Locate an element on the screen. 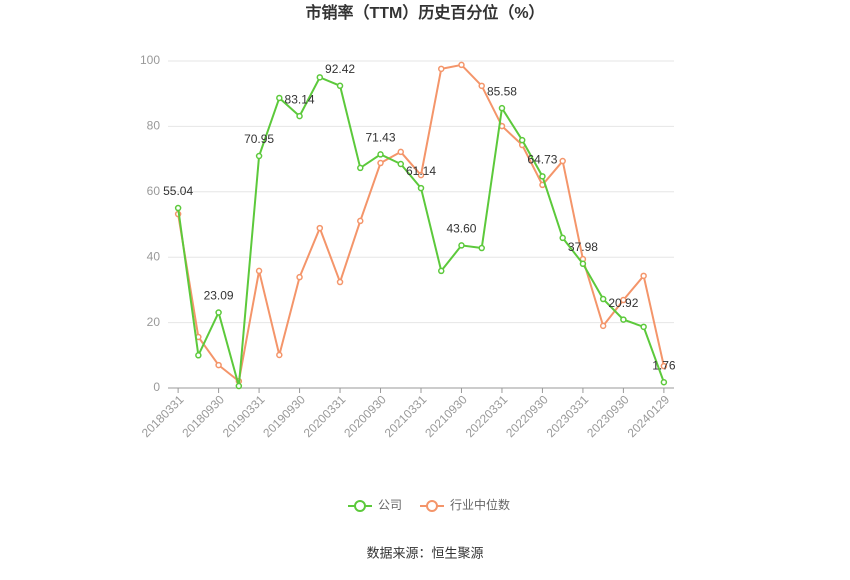  legend-label: 行业中位数 is located at coordinates (480, 504).